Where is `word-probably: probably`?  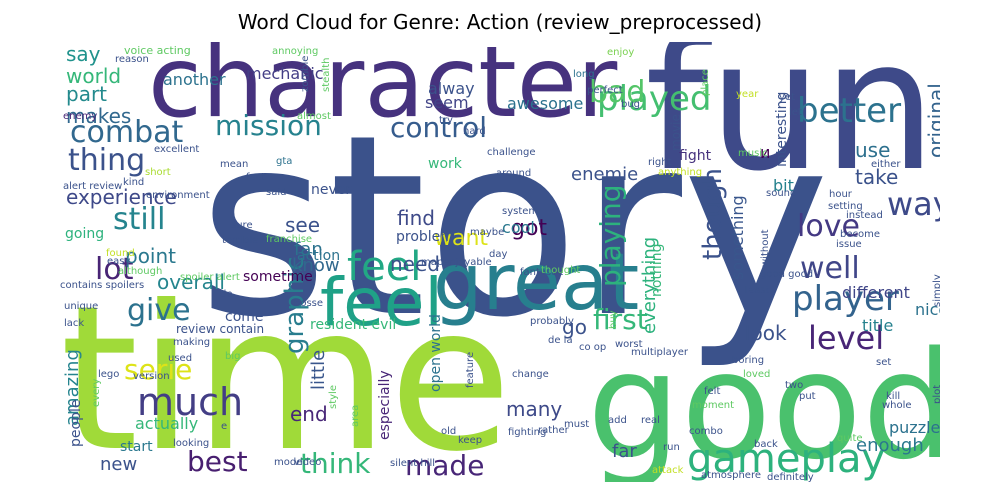 word-probably: probably is located at coordinates (552, 321).